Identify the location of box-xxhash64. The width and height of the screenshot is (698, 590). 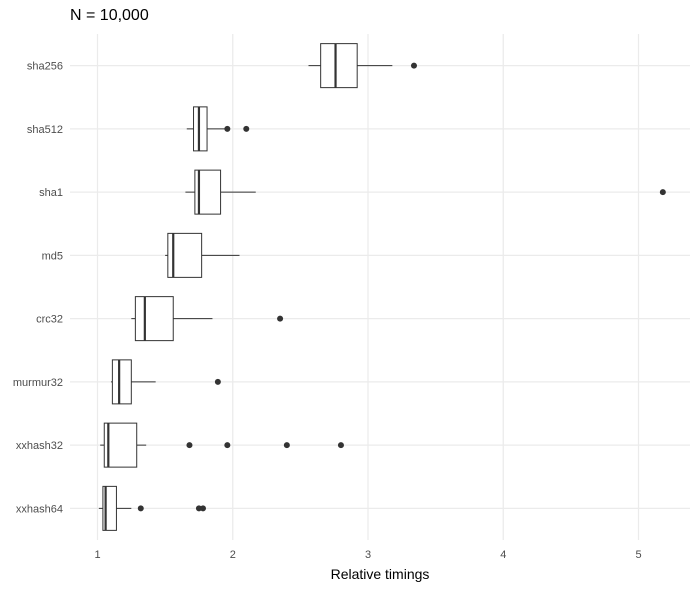
(152, 508).